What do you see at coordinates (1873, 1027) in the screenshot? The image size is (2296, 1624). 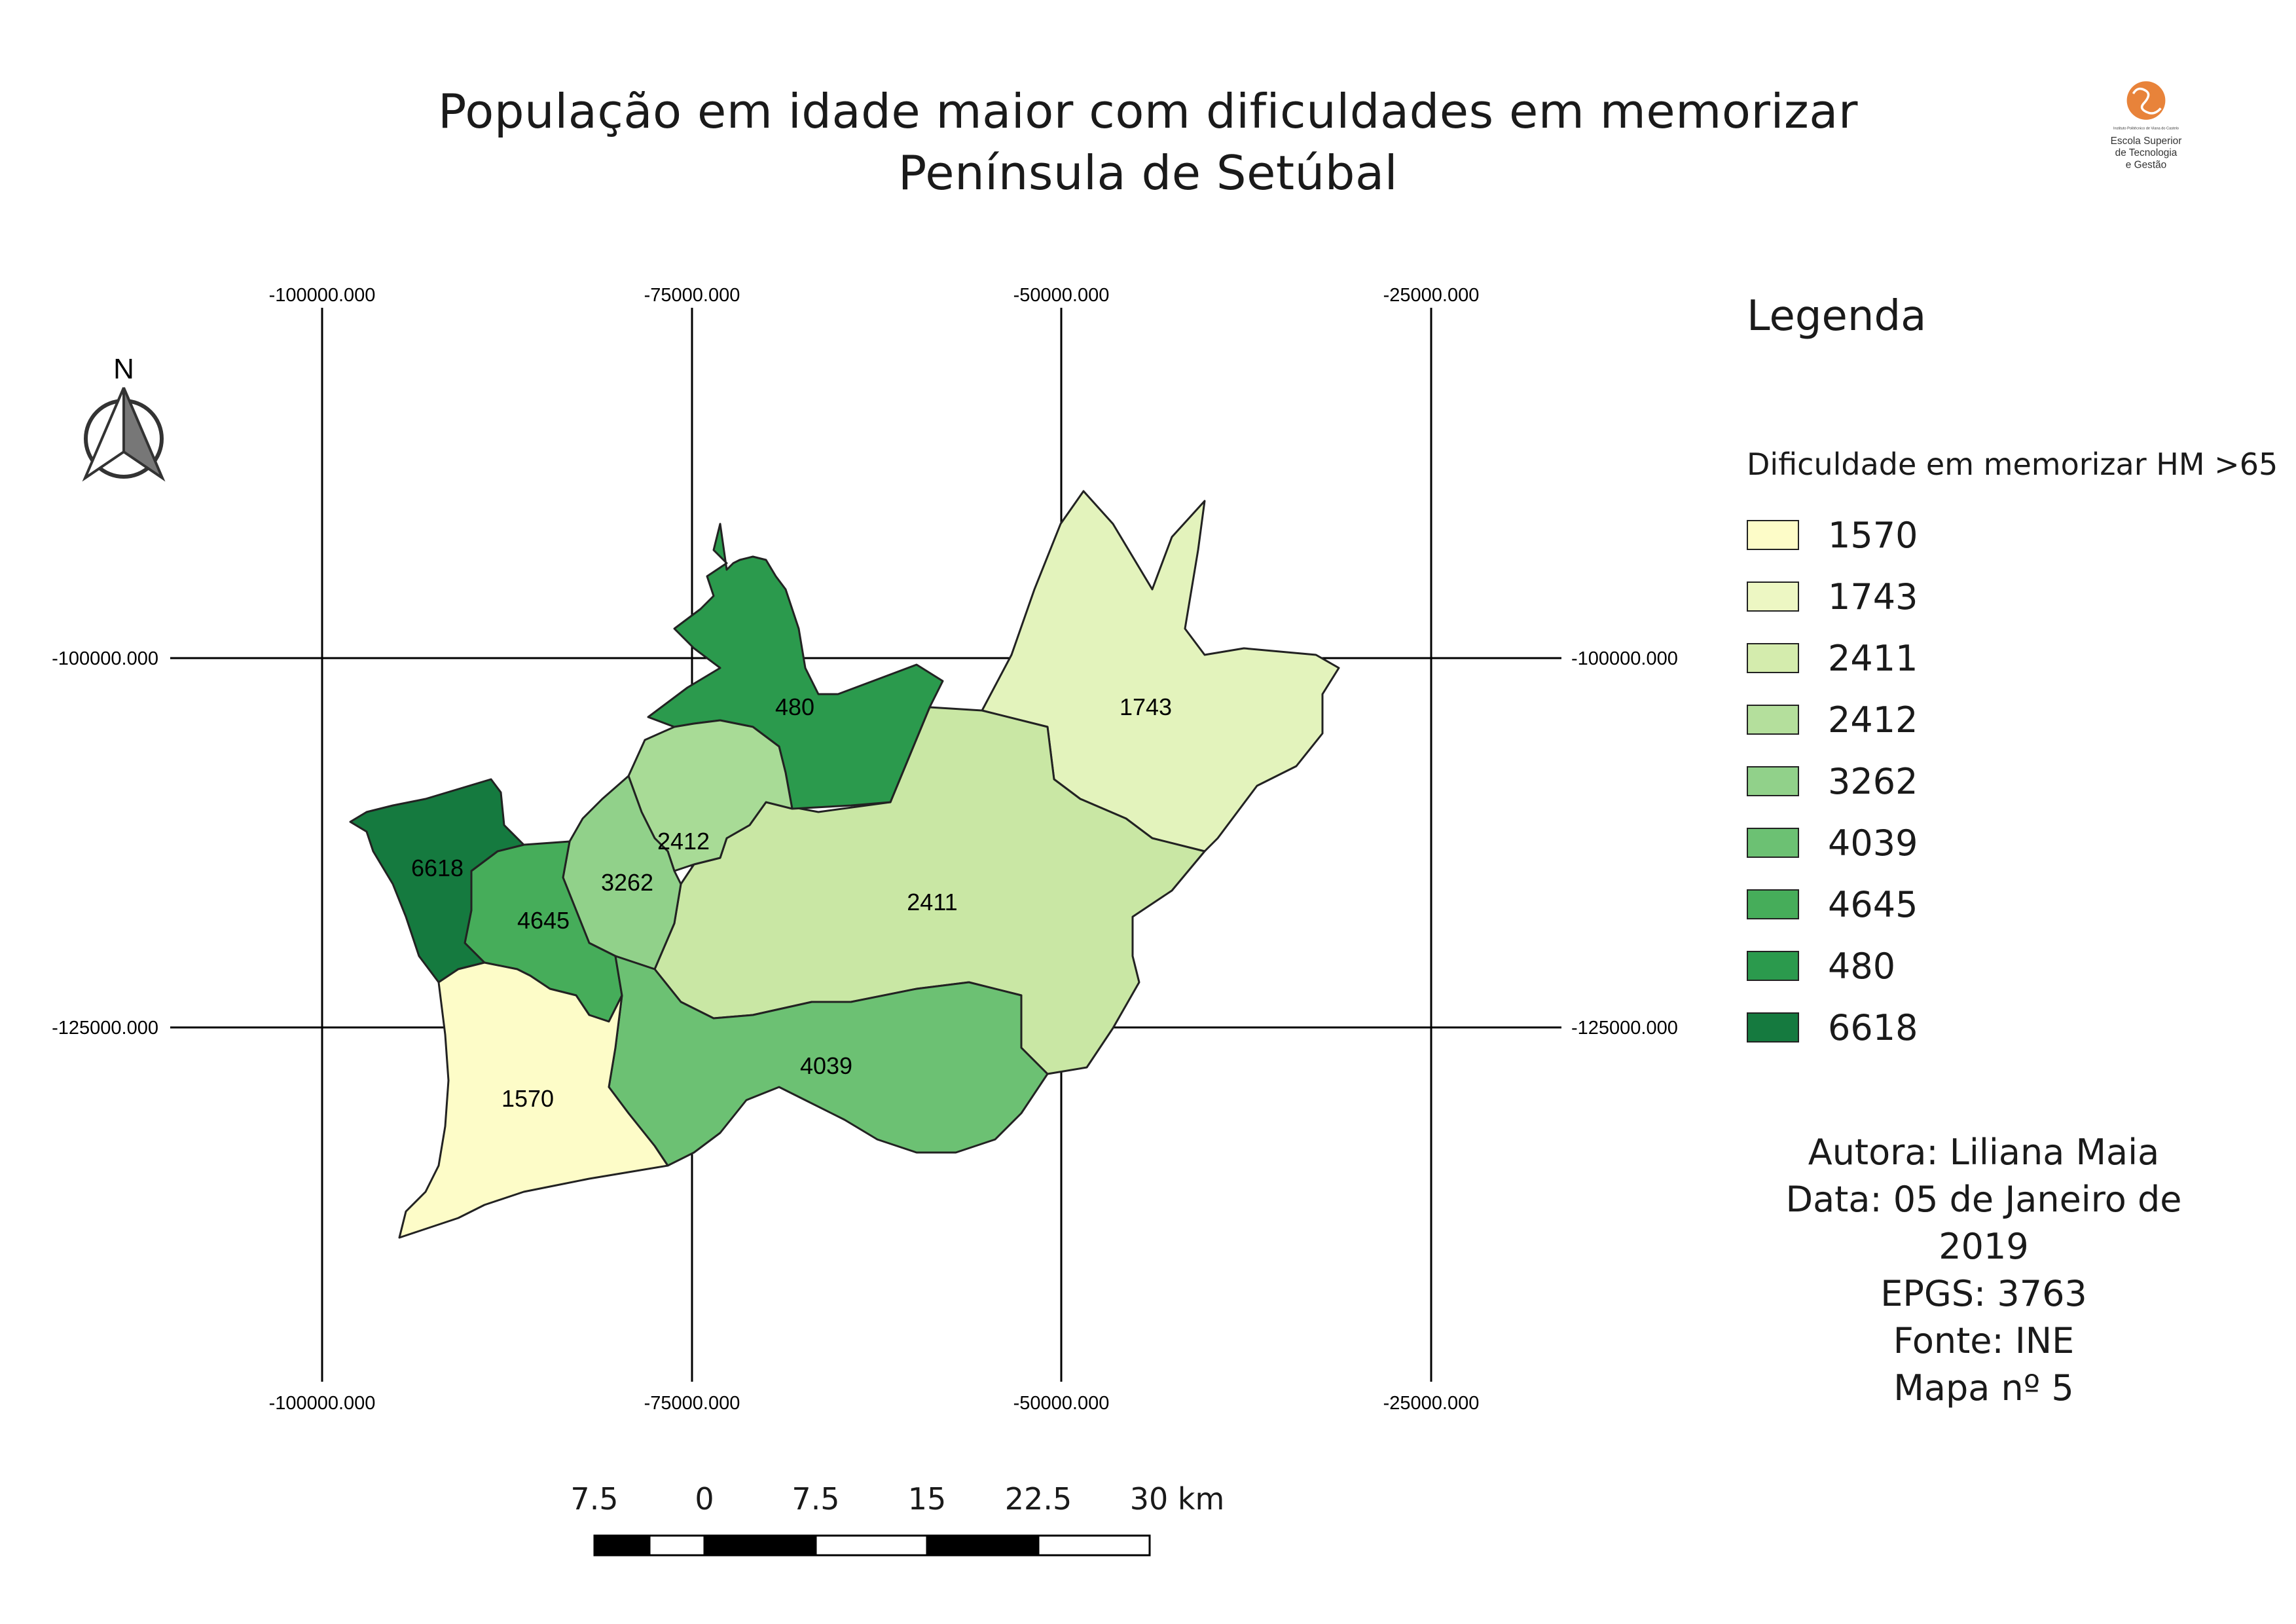 I see `legend-label: 6618` at bounding box center [1873, 1027].